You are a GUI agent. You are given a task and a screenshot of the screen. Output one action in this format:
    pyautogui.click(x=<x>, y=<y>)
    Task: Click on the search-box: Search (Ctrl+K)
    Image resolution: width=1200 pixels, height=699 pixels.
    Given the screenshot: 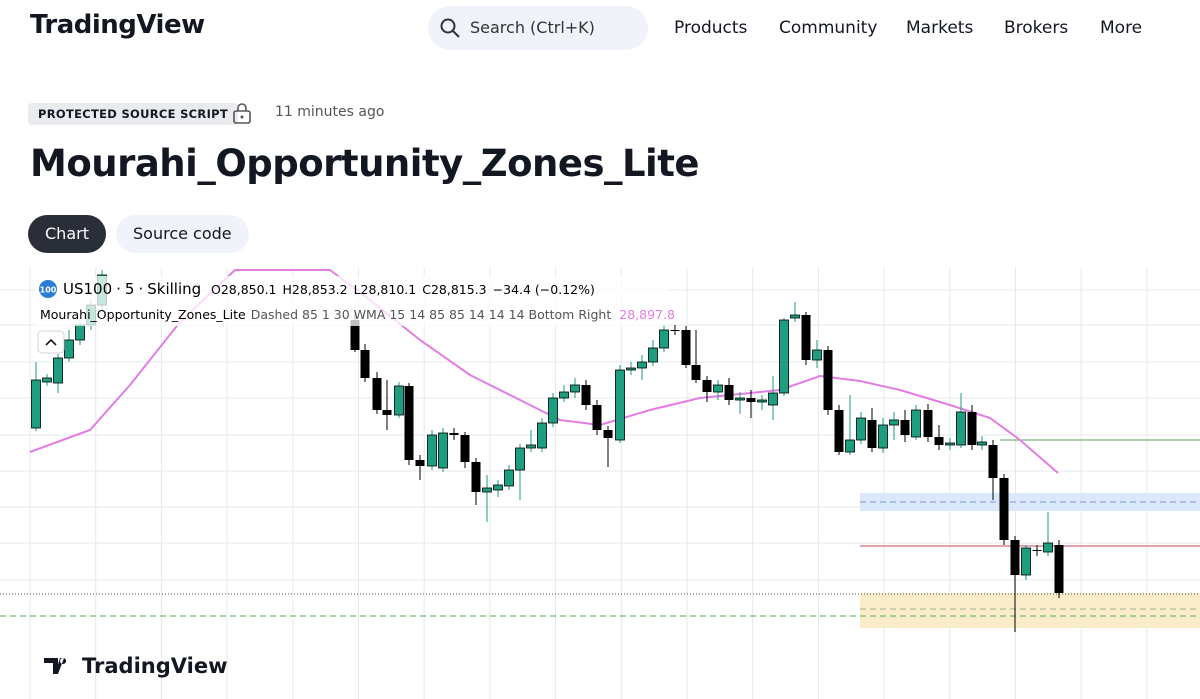 What is the action you would take?
    pyautogui.click(x=538, y=28)
    